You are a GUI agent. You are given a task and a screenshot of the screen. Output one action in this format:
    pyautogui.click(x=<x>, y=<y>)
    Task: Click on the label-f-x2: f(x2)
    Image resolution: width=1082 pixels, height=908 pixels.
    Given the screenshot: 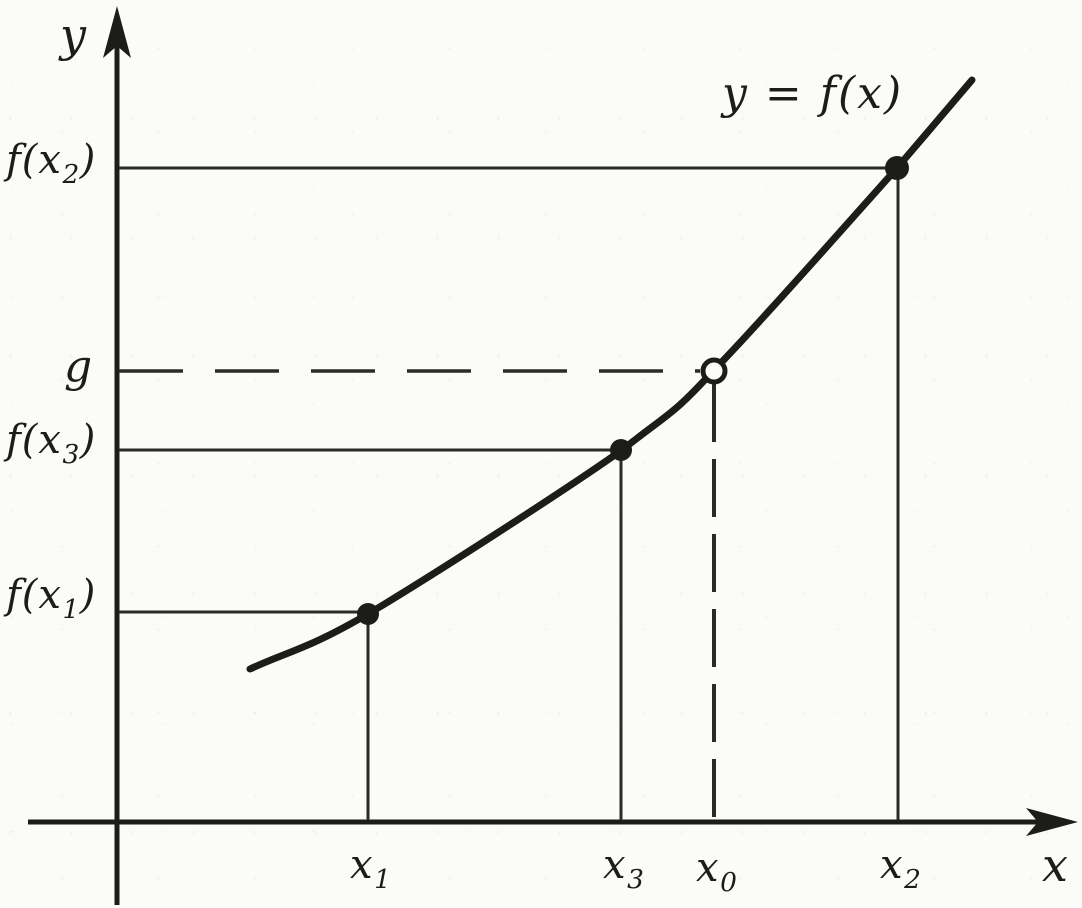 What is the action you would take?
    pyautogui.click(x=51, y=164)
    